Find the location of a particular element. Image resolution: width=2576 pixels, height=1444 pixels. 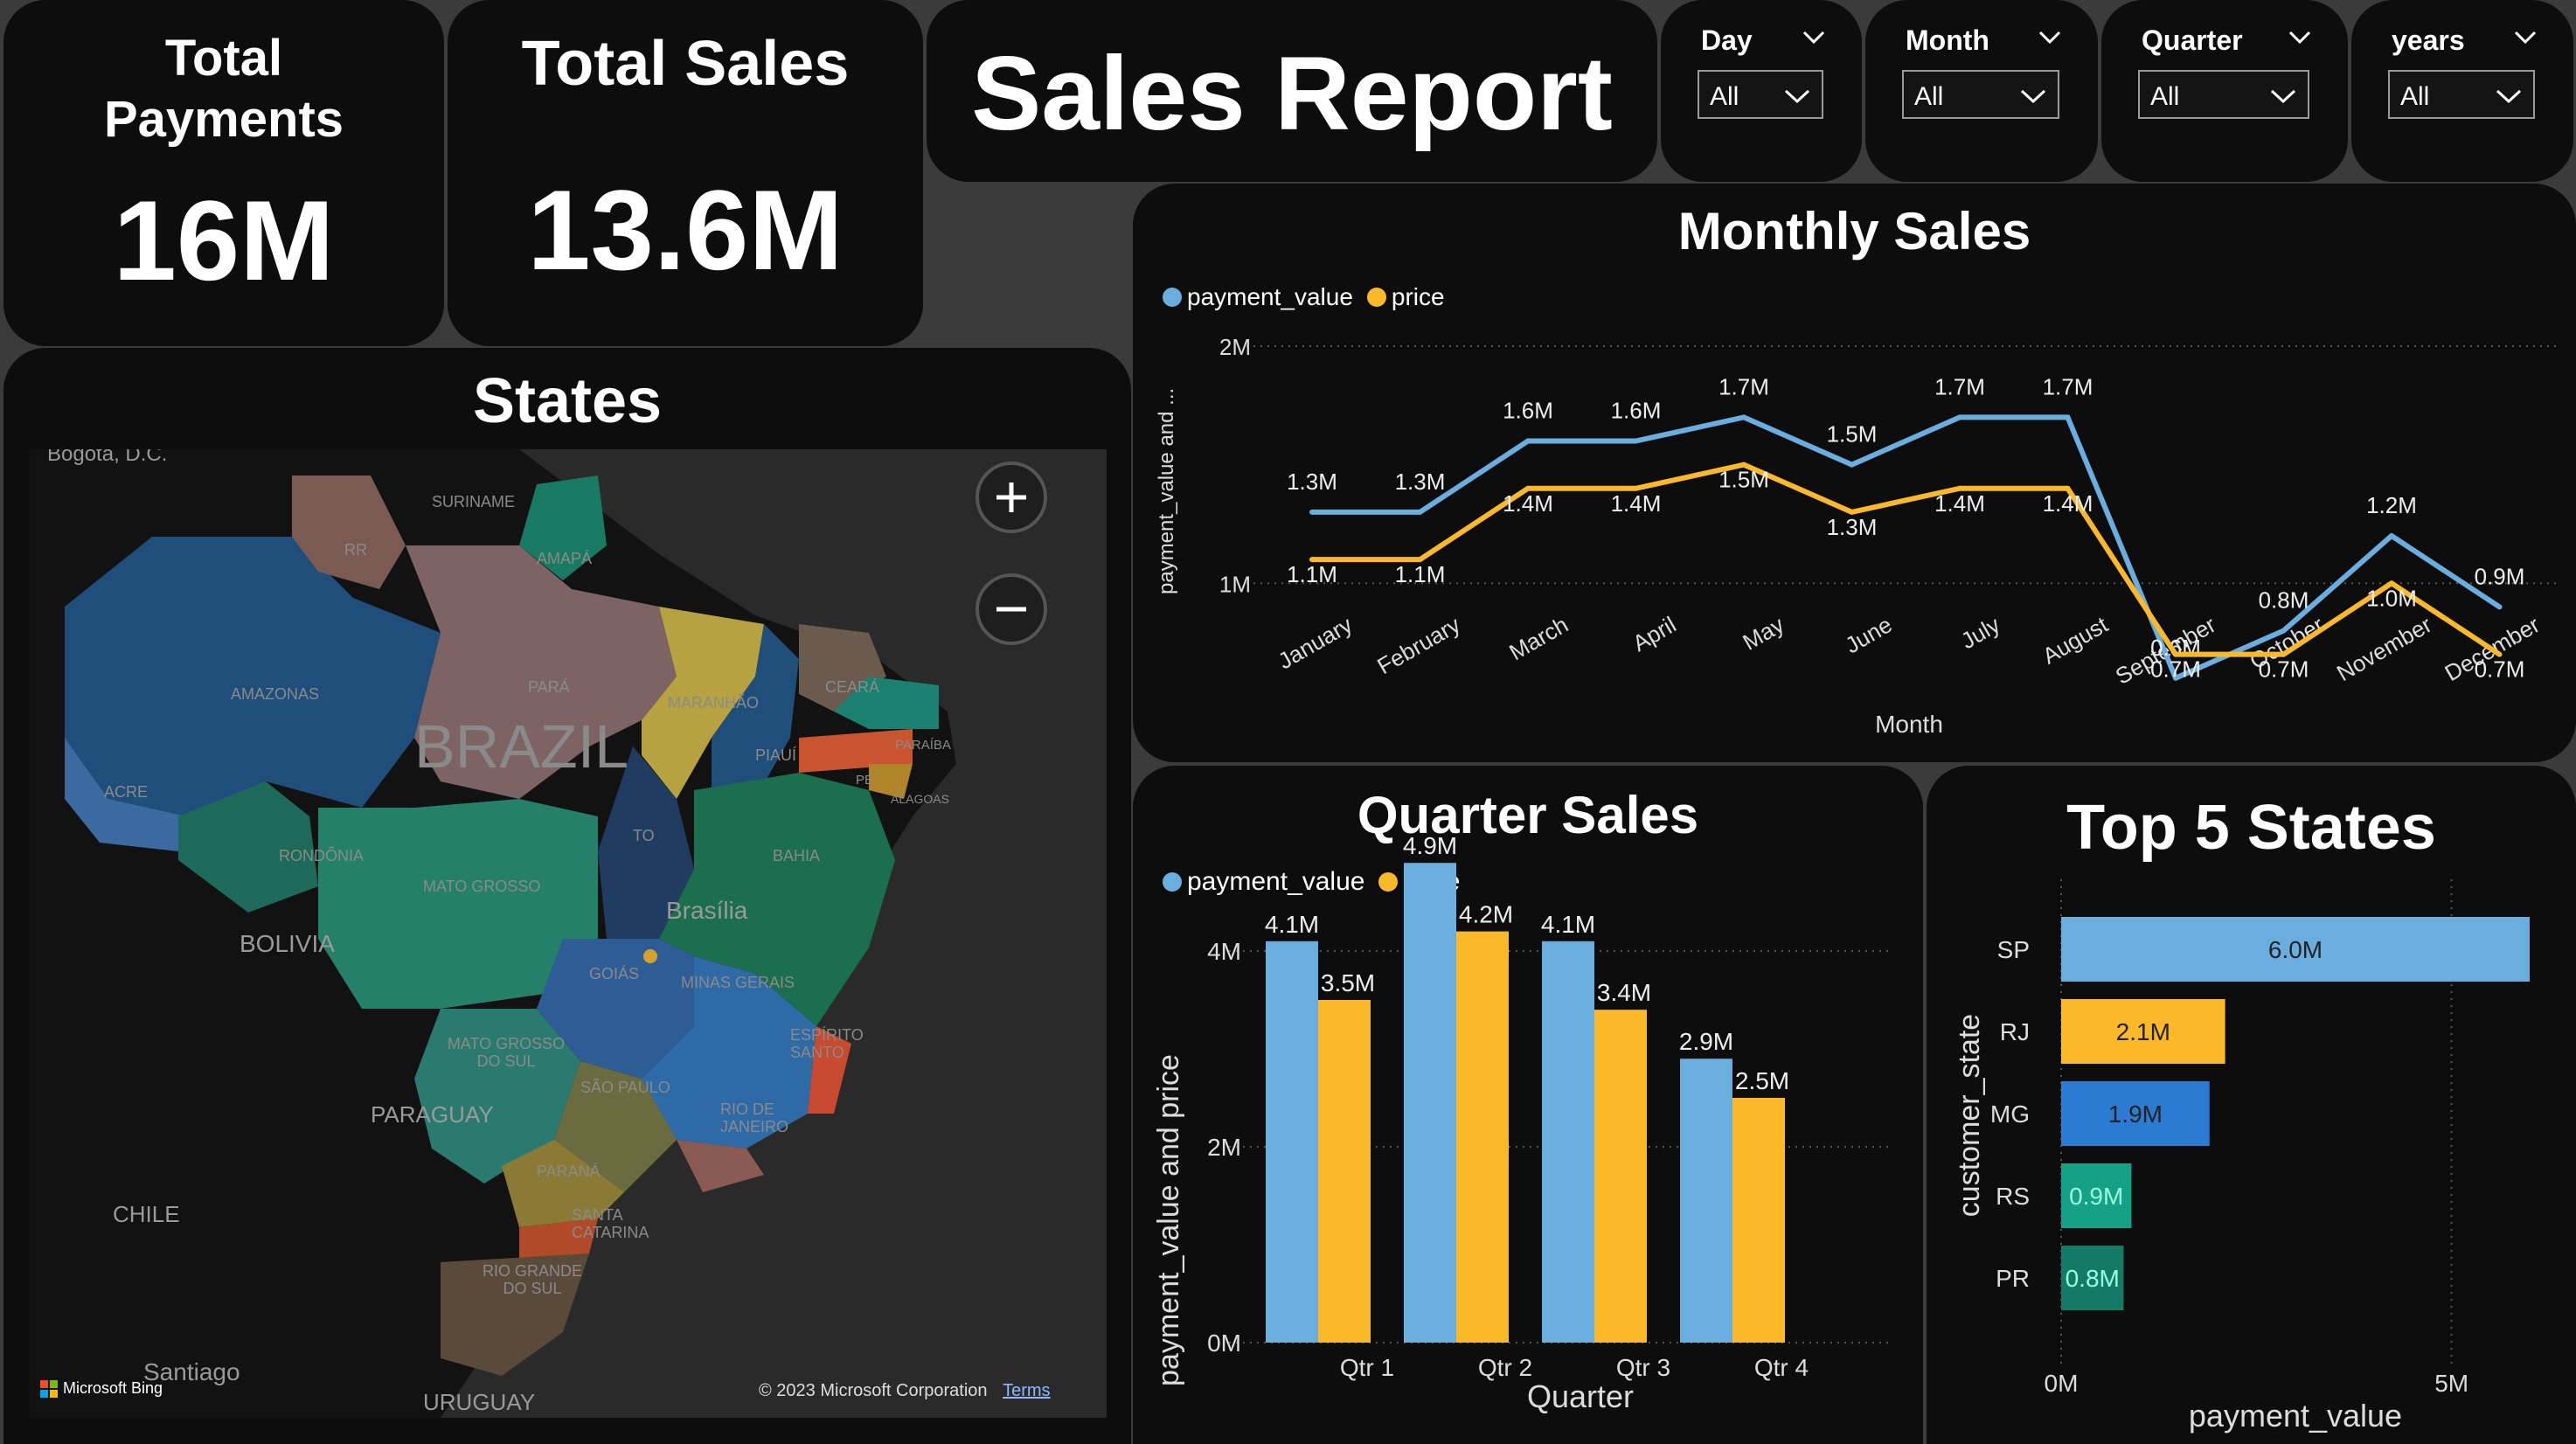

state-mato-grosso-do-sul is located at coordinates (497, 1096).